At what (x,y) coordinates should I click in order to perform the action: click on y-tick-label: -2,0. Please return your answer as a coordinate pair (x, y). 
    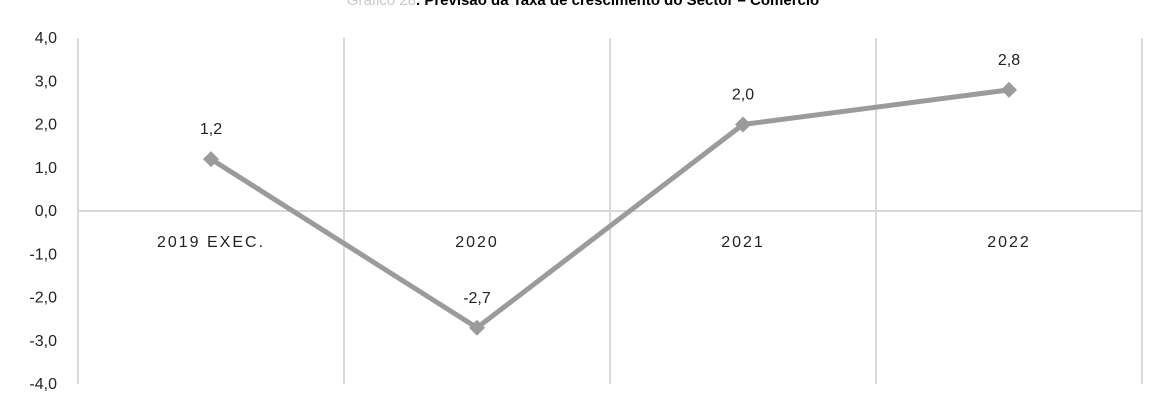
    Looking at the image, I should click on (43, 298).